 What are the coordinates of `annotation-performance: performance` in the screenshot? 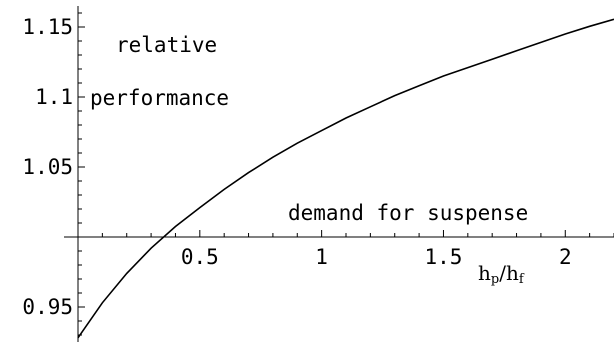 It's located at (159, 98).